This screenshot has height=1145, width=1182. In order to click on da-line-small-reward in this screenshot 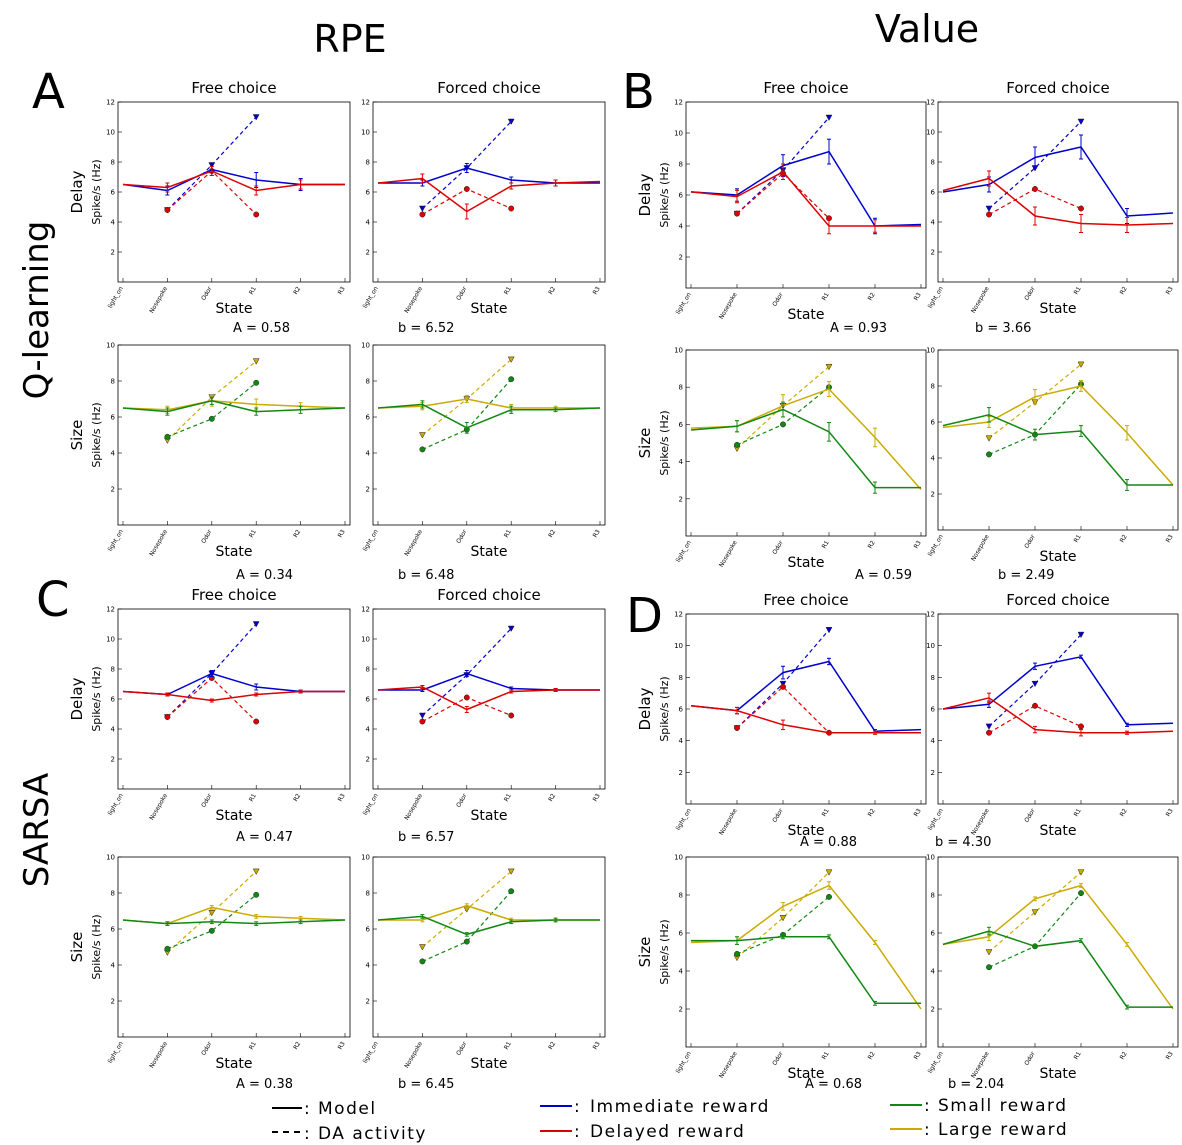, I will do `click(467, 414)`.